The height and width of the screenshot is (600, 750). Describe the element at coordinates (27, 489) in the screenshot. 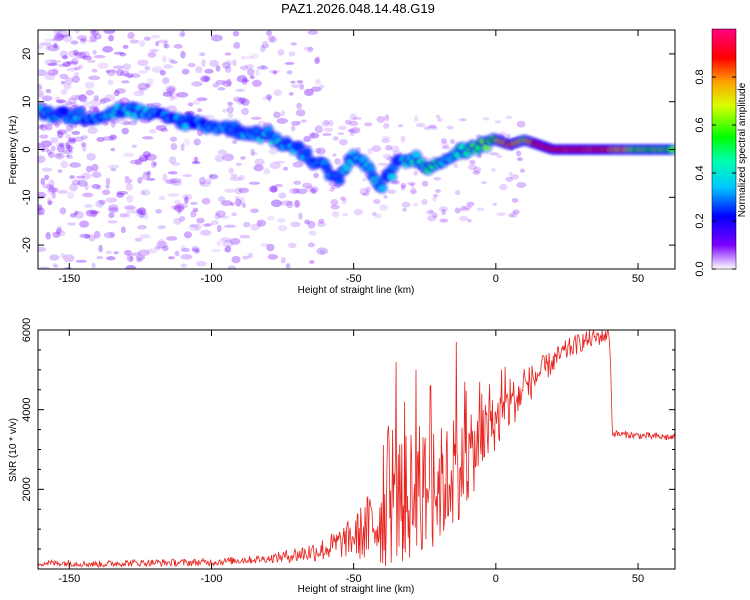

I see `y-tick-label: 2000` at that location.